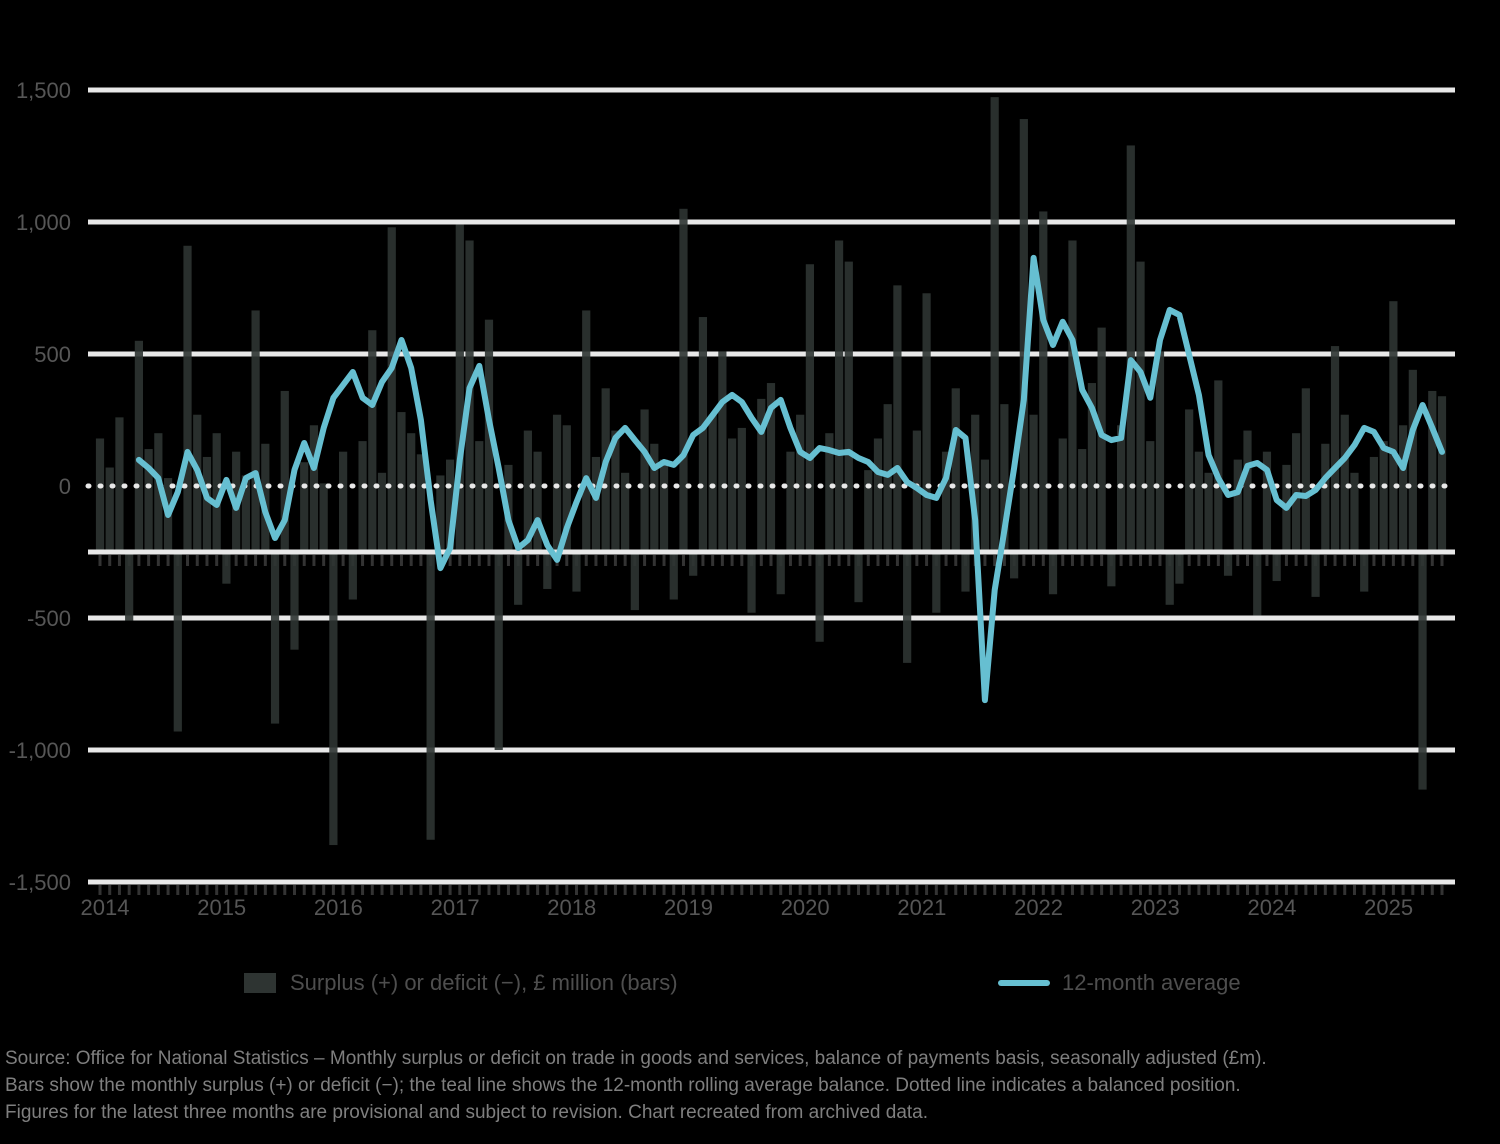  Describe the element at coordinates (1024, 983) in the screenshot. I see `line-series-swatch` at that location.